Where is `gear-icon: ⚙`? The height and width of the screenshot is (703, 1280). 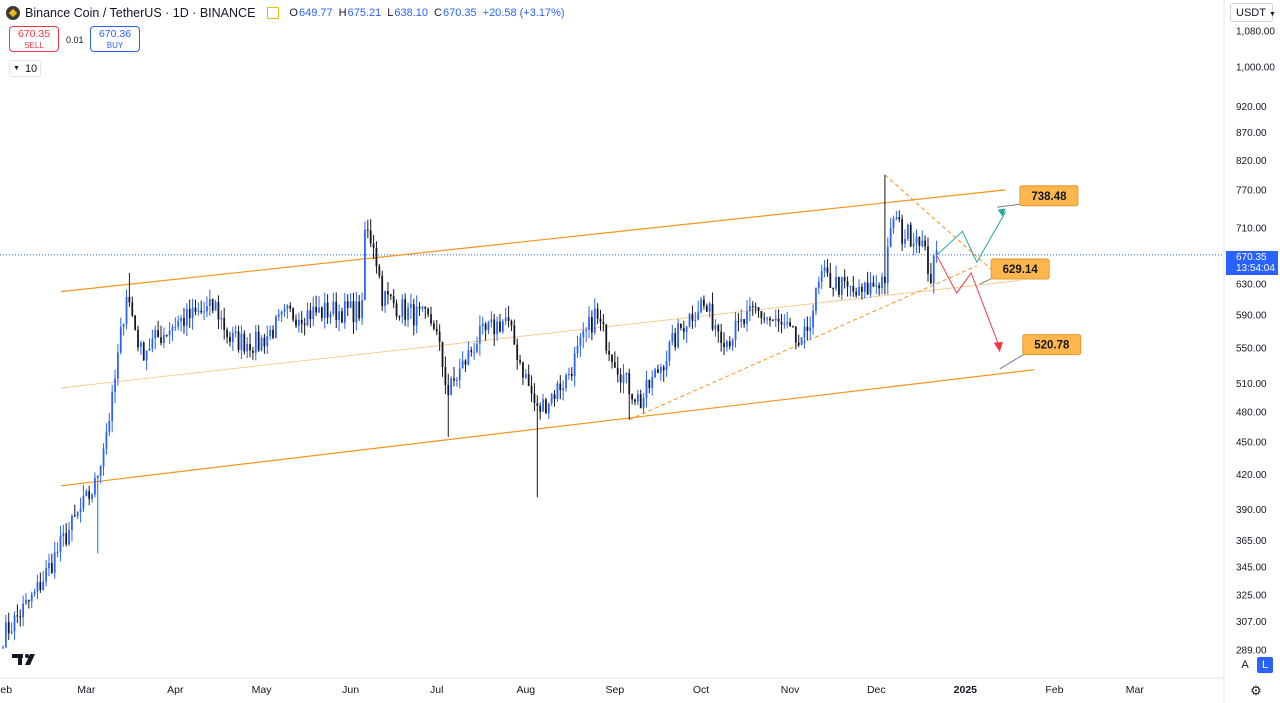
gear-icon: ⚙ is located at coordinates (1256, 690).